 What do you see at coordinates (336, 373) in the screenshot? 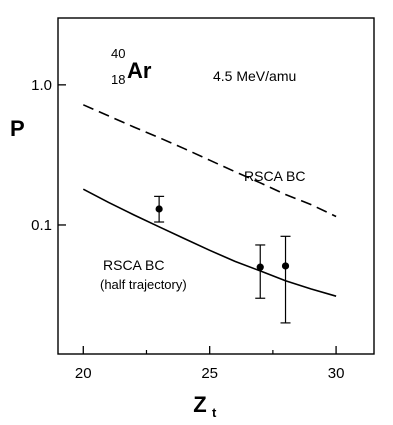
I see `x-tick-label: 30` at bounding box center [336, 373].